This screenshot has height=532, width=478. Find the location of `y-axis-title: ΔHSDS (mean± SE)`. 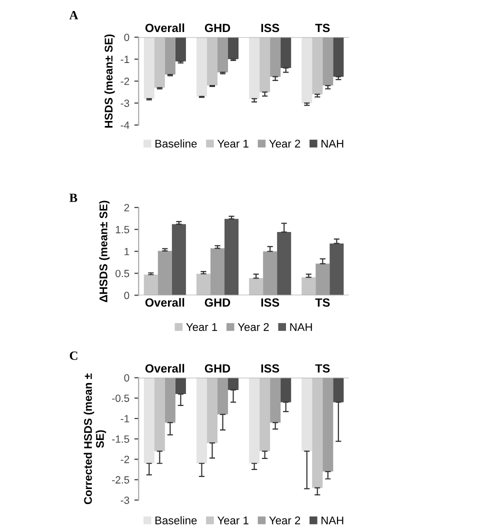

y-axis-title: ΔHSDS (mean± SE) is located at coordinates (104, 251).